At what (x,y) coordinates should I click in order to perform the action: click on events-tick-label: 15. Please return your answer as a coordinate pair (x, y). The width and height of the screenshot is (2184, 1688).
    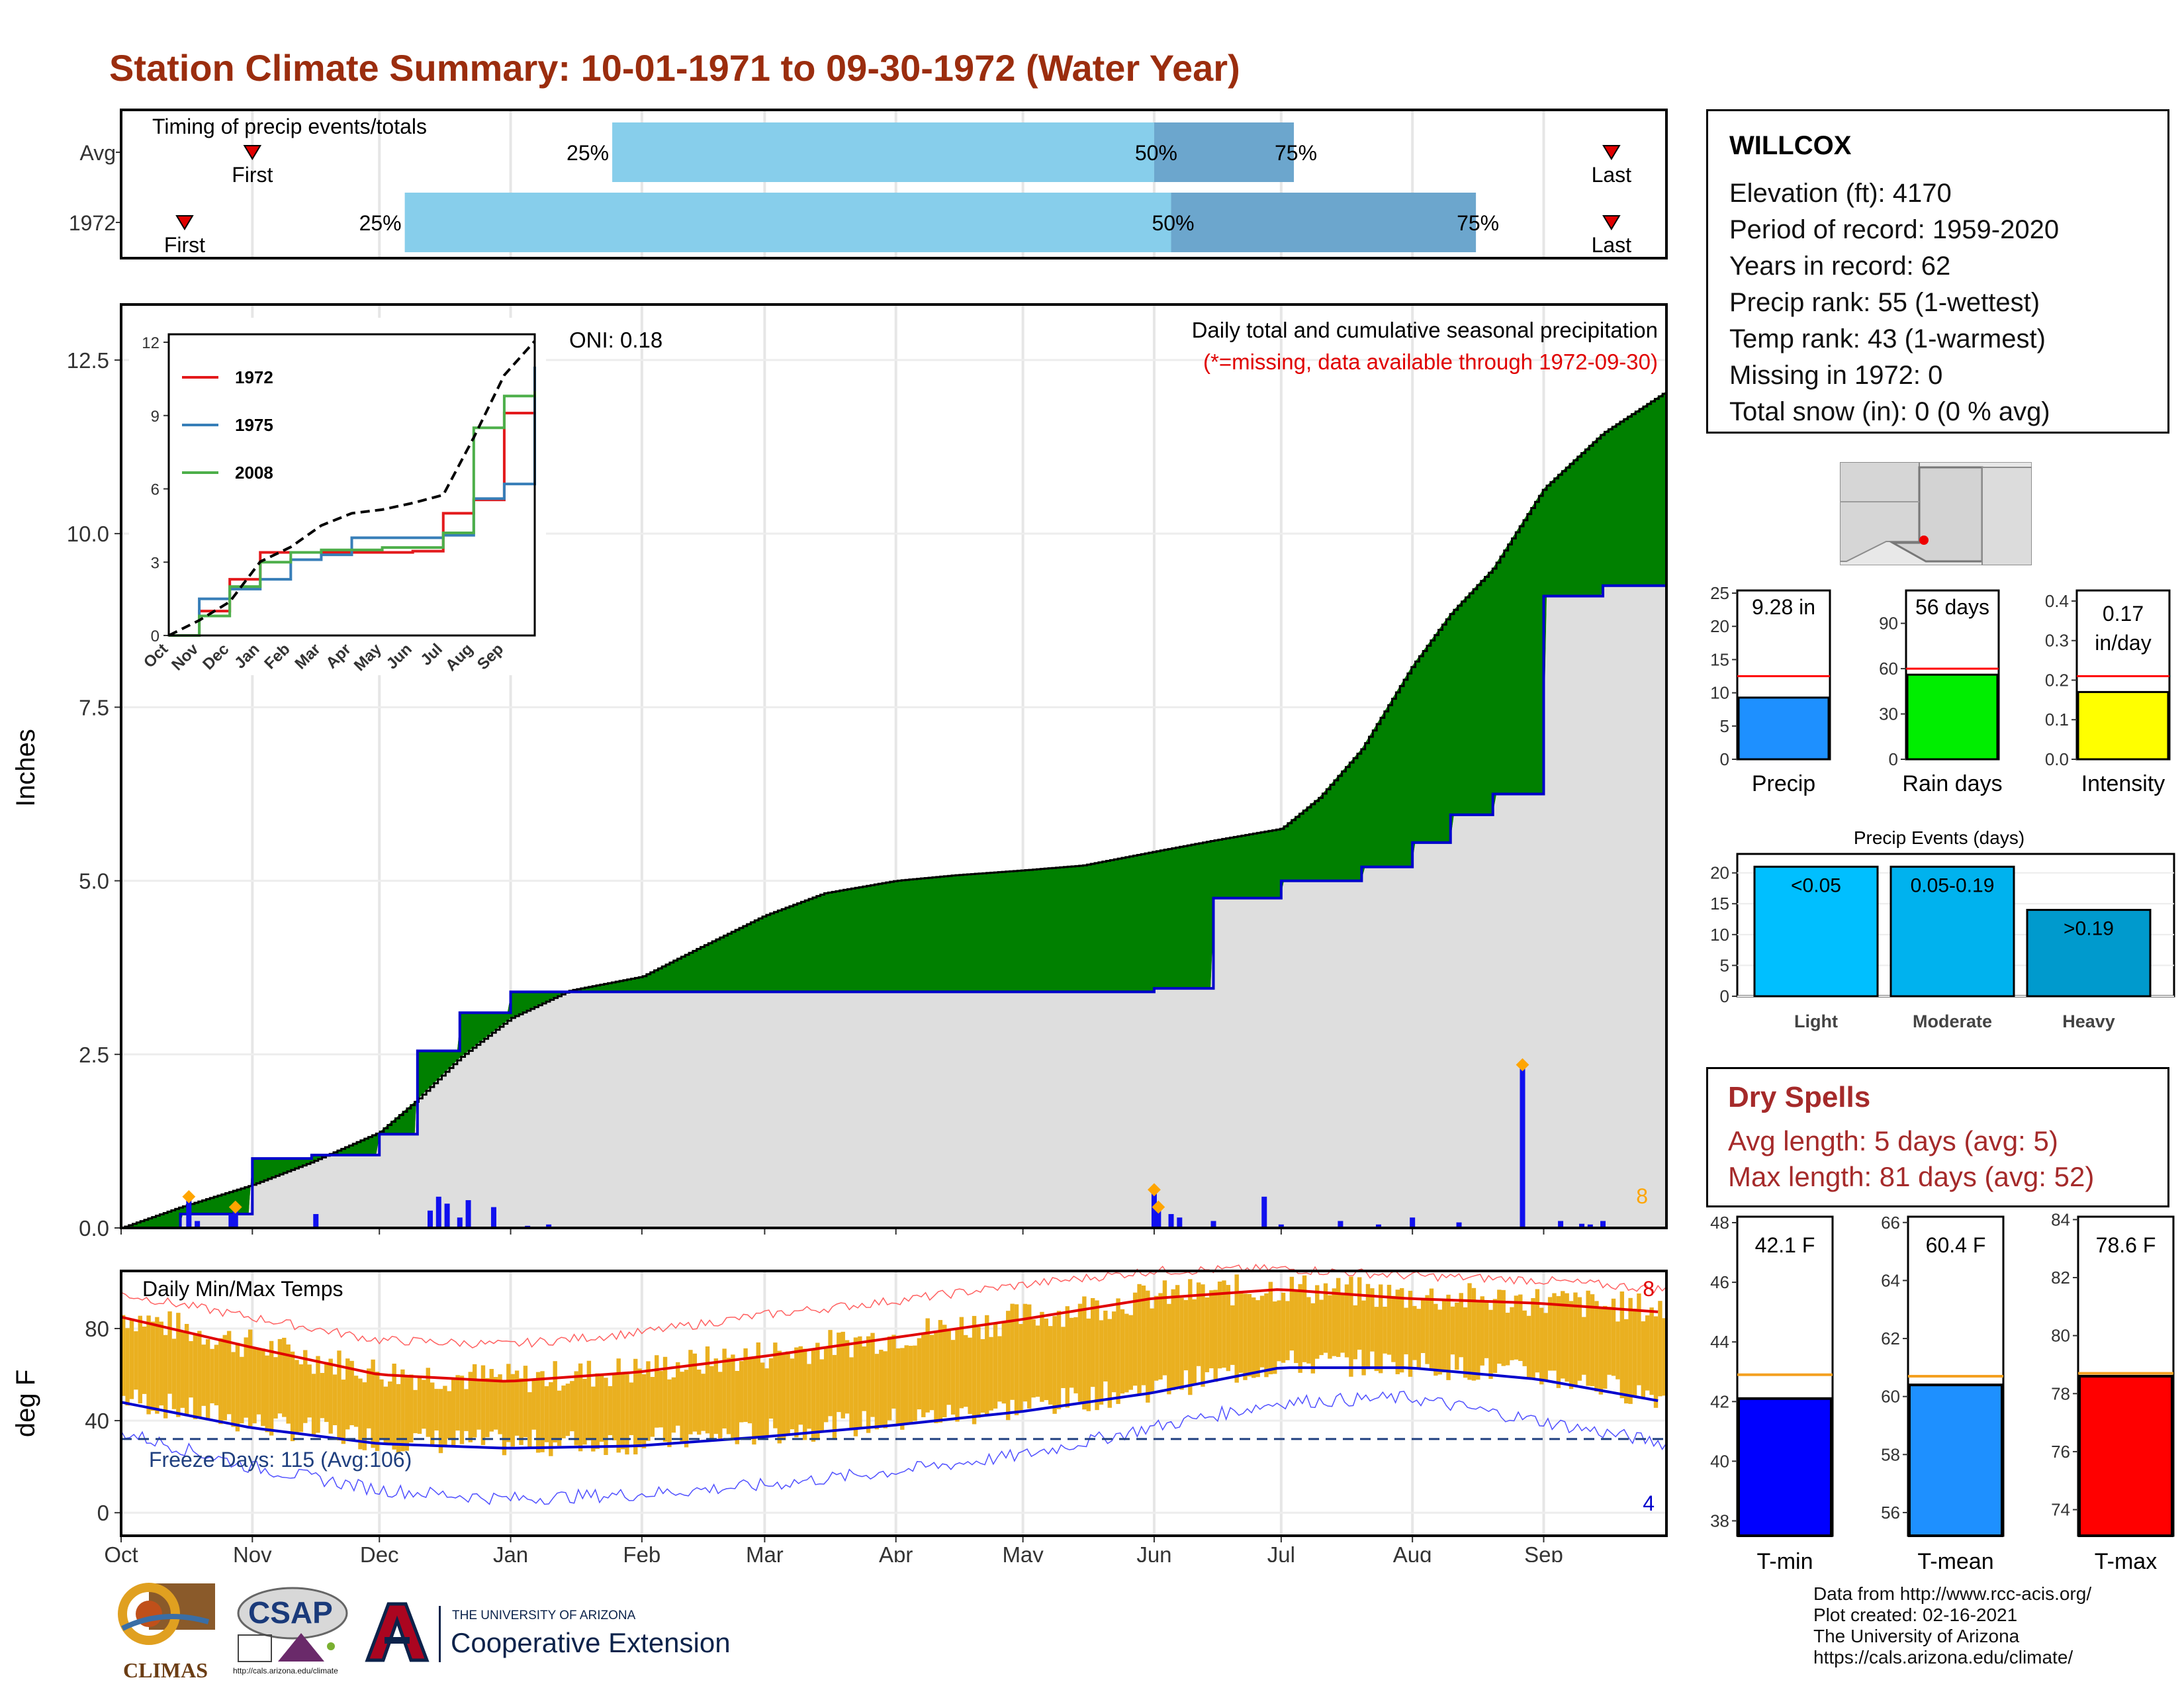
    Looking at the image, I should click on (1720, 904).